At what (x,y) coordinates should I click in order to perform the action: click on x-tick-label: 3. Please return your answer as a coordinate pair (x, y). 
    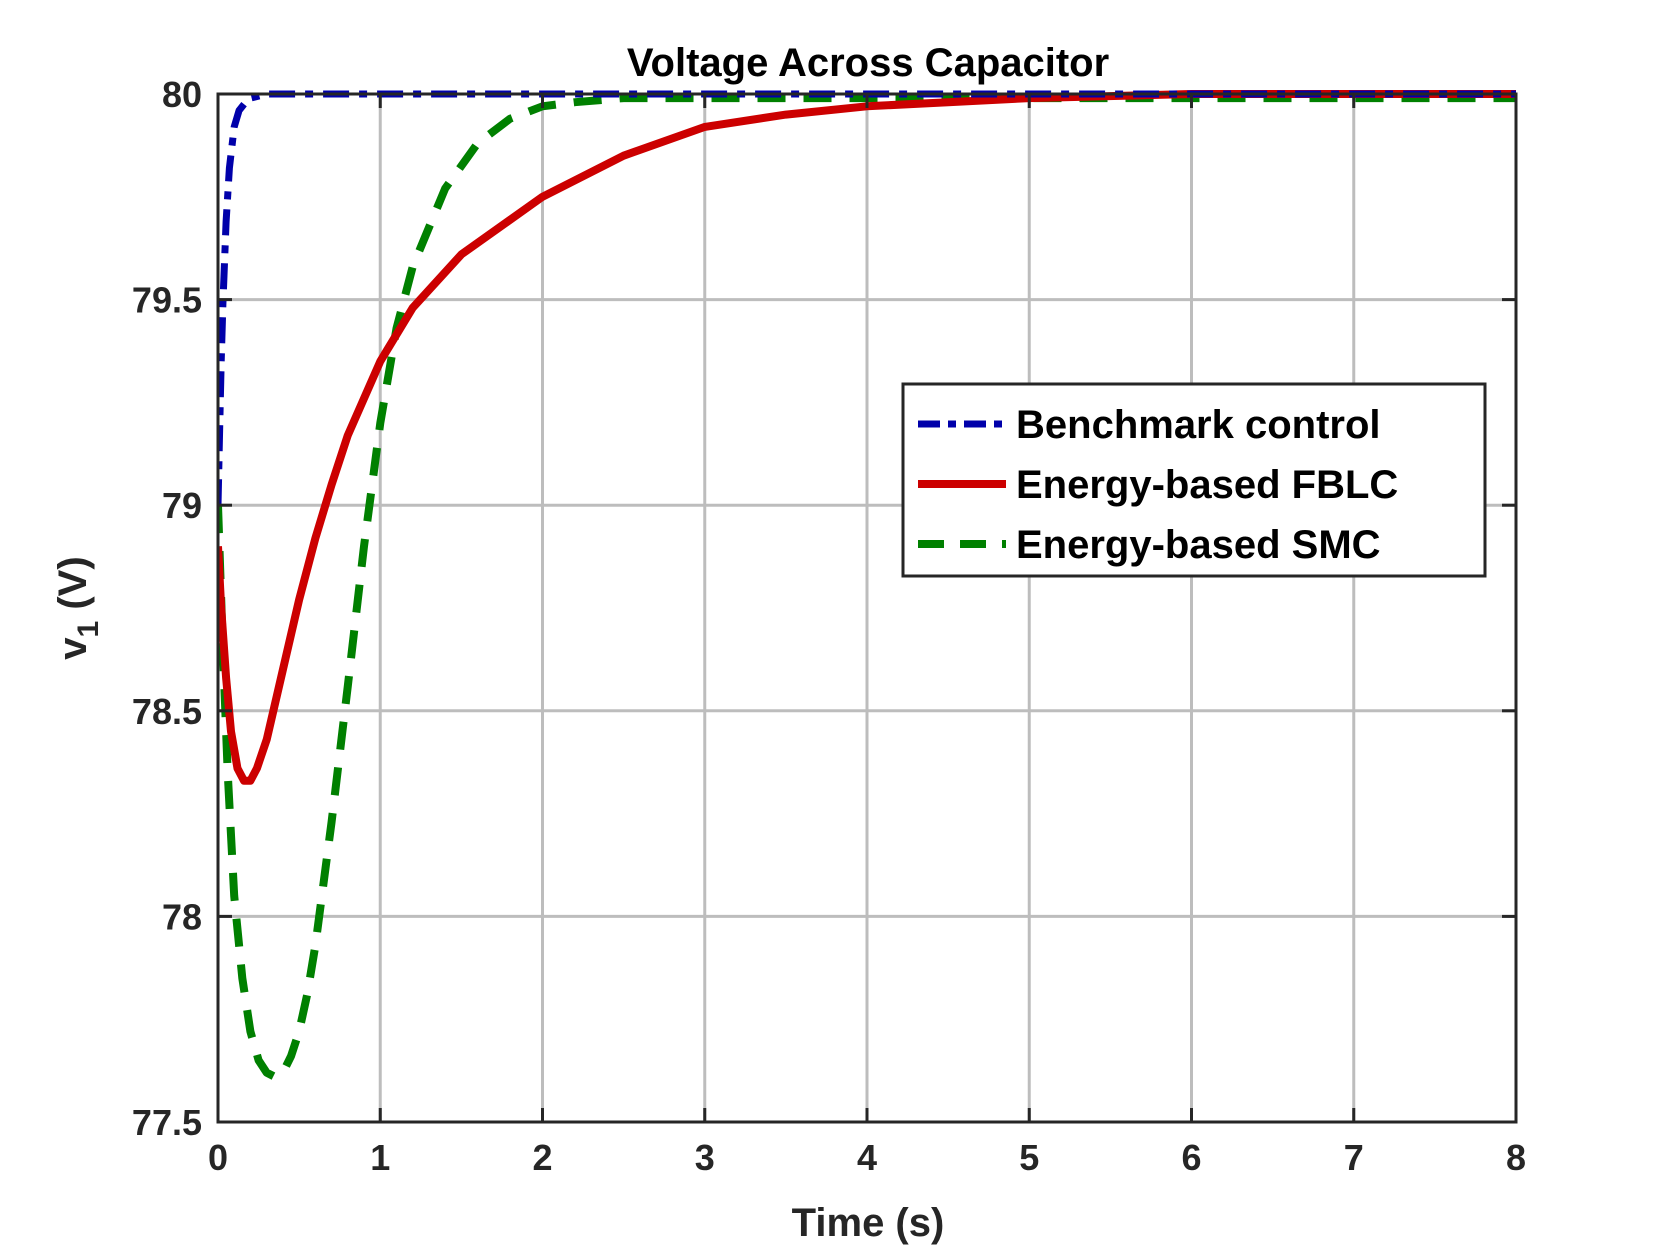
    Looking at the image, I should click on (705, 1157).